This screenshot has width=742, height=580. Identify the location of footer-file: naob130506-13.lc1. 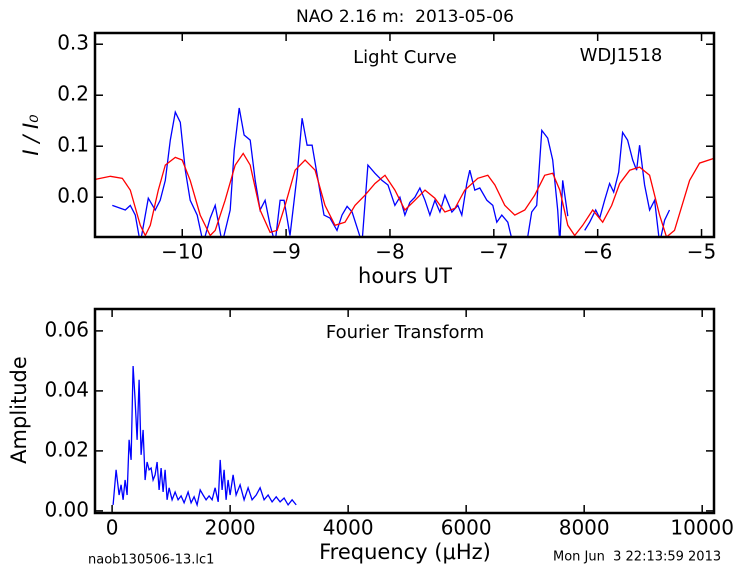
(151, 560).